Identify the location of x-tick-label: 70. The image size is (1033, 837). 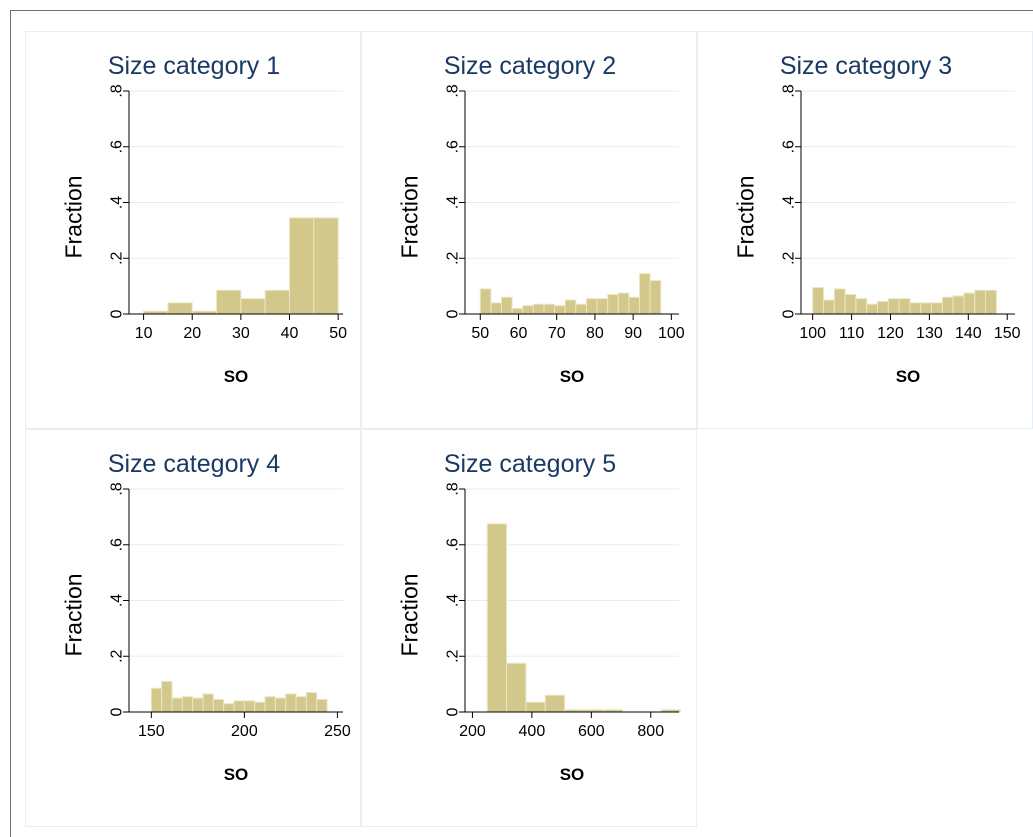
(557, 333).